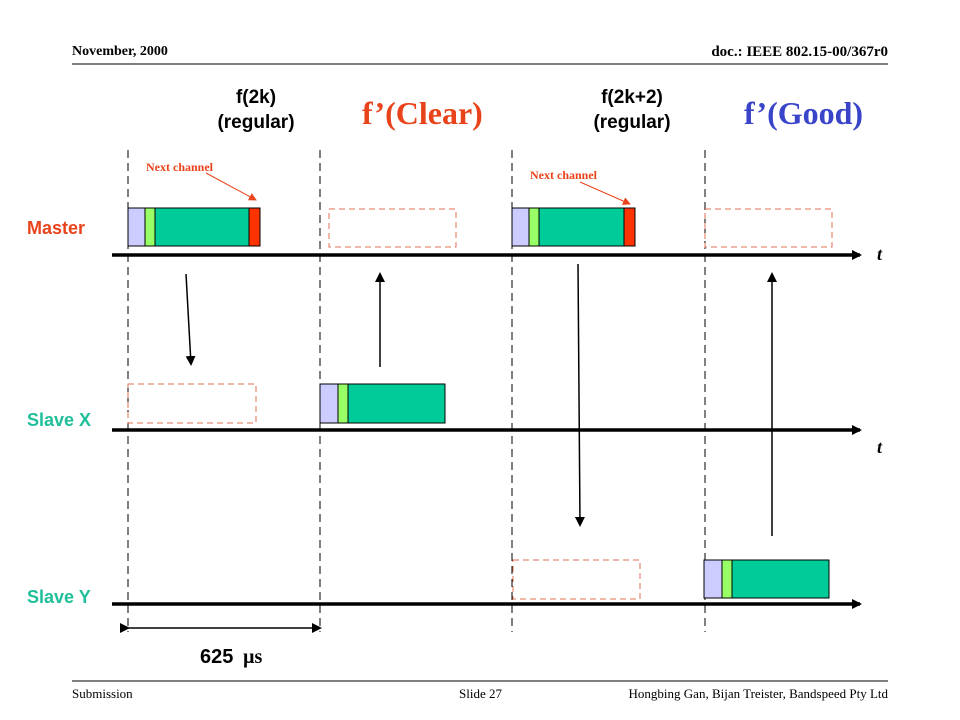 The height and width of the screenshot is (720, 960). I want to click on slave-y-packet, so click(766, 579).